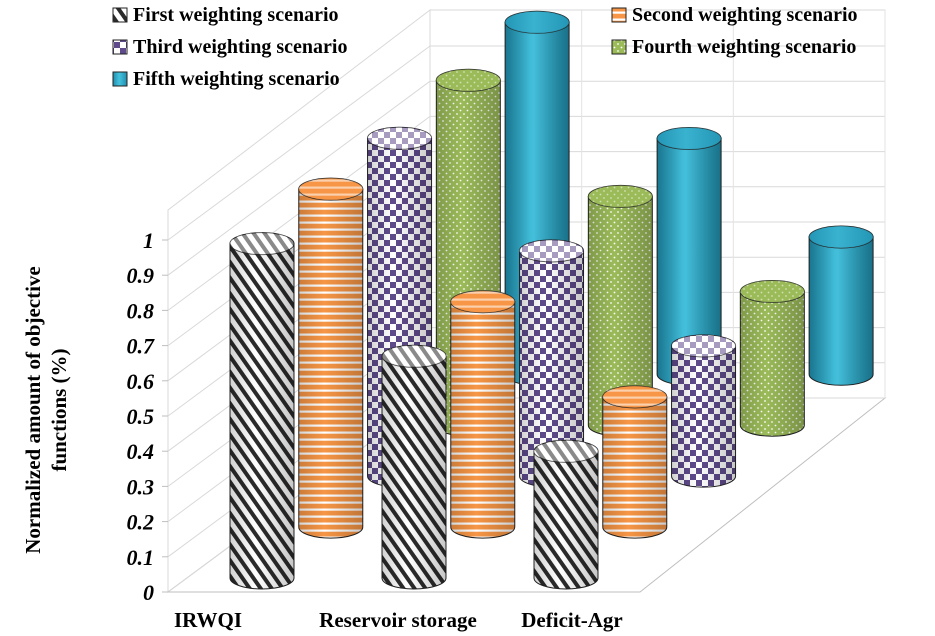 This screenshot has width=935, height=636. Describe the element at coordinates (208, 620) in the screenshot. I see `x-category-label: IRWQI` at that location.